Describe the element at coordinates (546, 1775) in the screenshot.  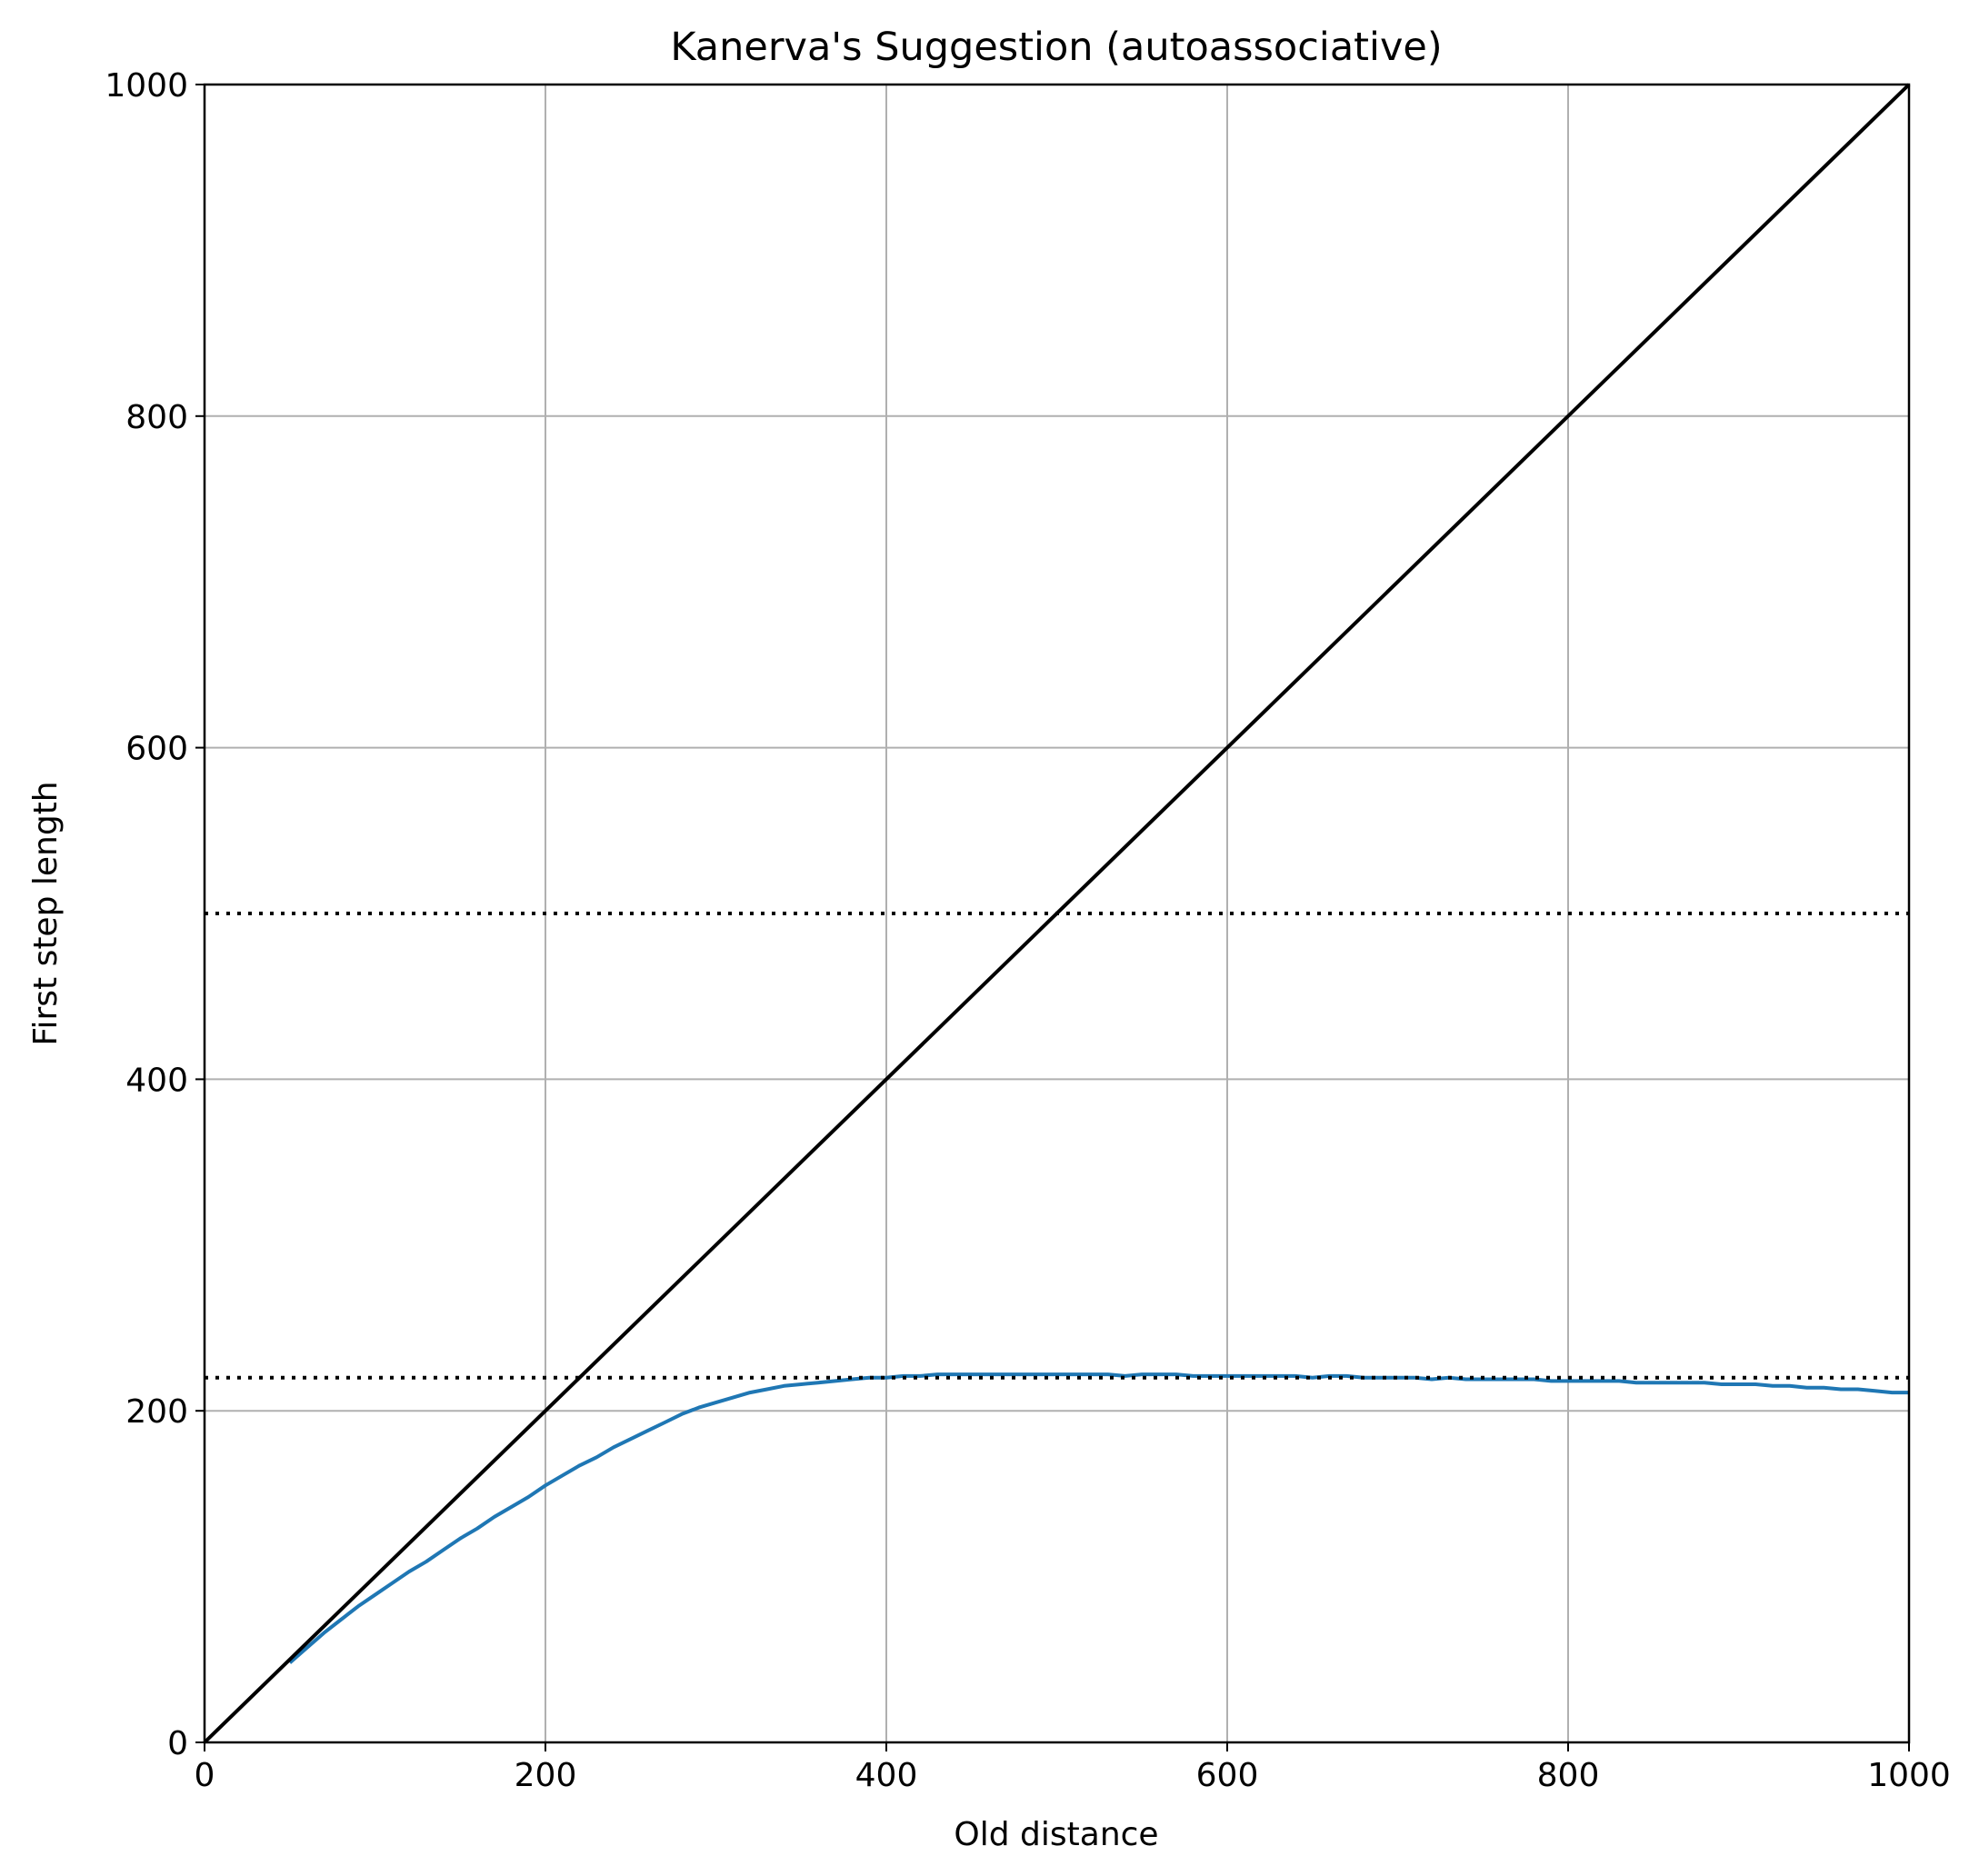
I see `x-tick-label: 200` at that location.